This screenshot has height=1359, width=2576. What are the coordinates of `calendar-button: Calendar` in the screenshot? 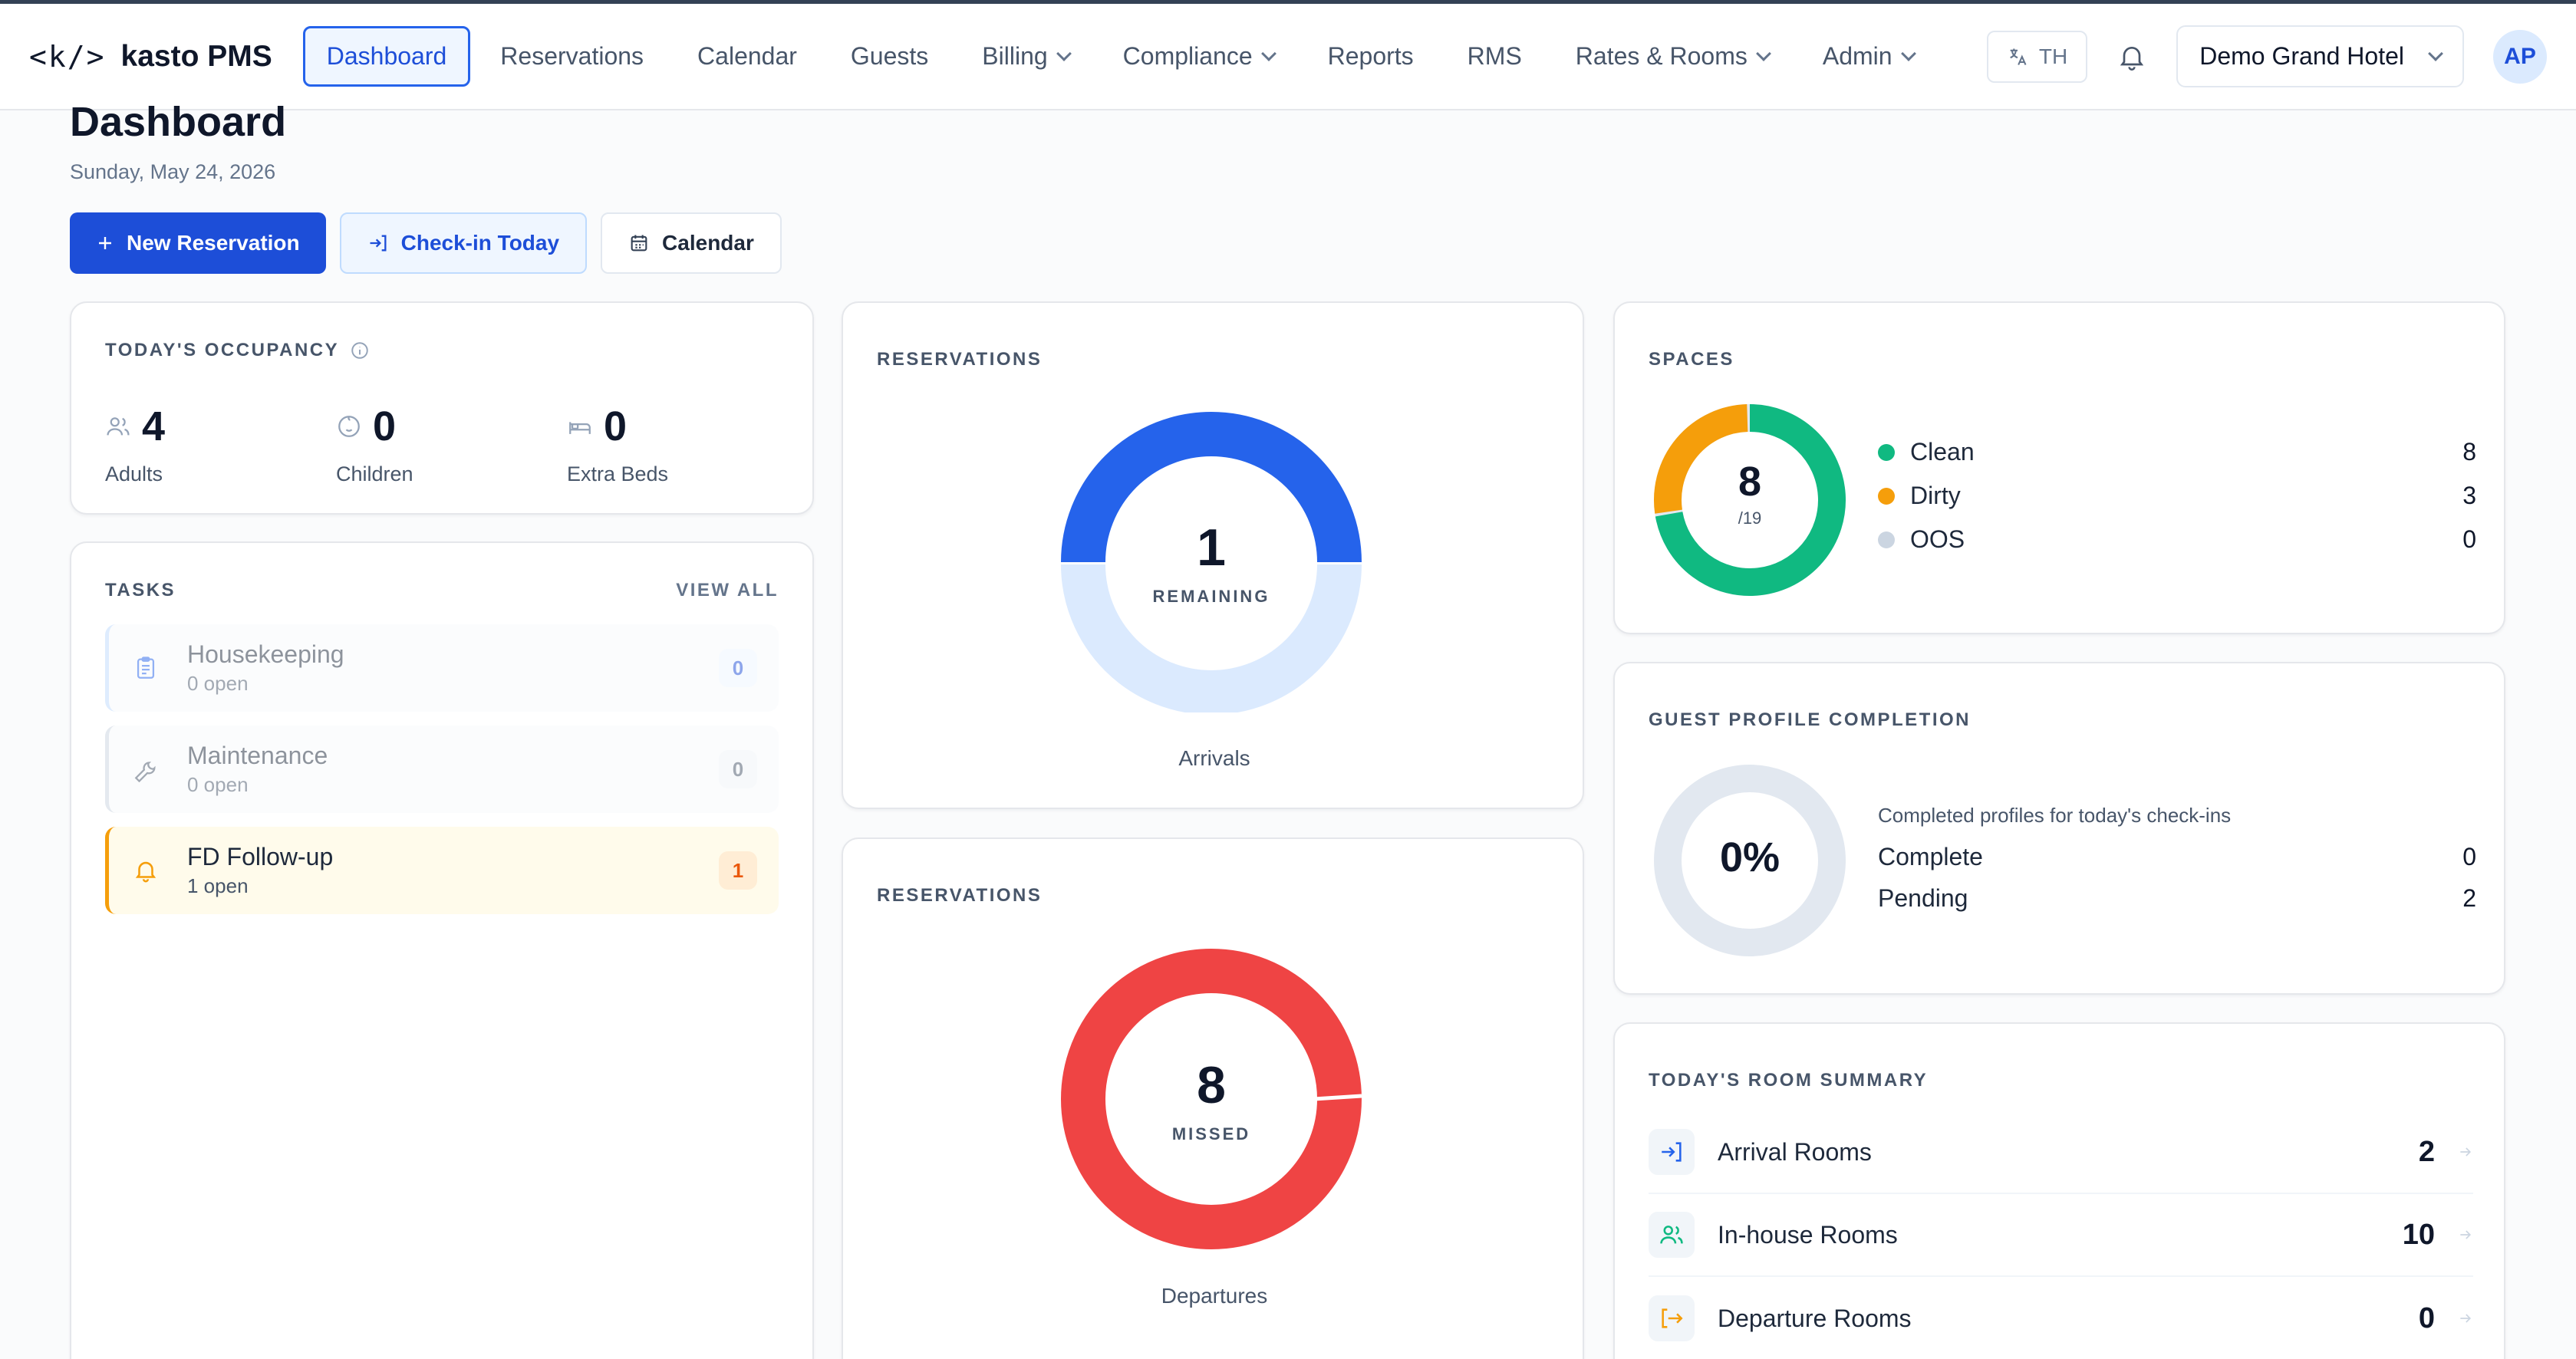 It's located at (691, 243).